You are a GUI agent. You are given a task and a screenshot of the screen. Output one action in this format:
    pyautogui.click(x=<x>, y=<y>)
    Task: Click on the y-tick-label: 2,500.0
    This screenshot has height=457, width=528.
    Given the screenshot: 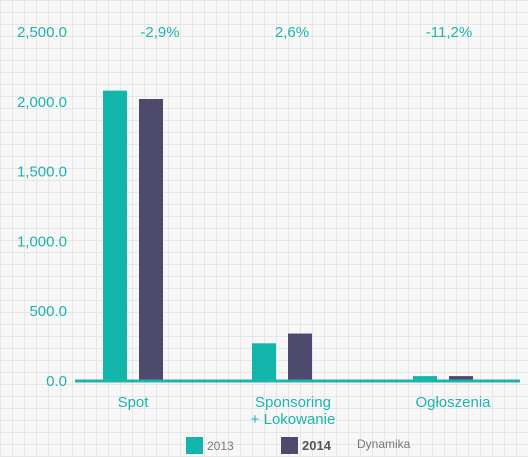 What is the action you would take?
    pyautogui.click(x=42, y=32)
    